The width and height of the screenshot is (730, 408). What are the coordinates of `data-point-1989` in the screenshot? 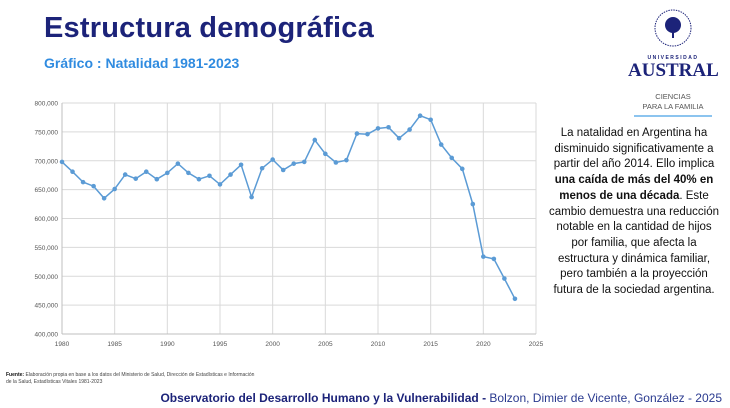 It's located at (157, 179).